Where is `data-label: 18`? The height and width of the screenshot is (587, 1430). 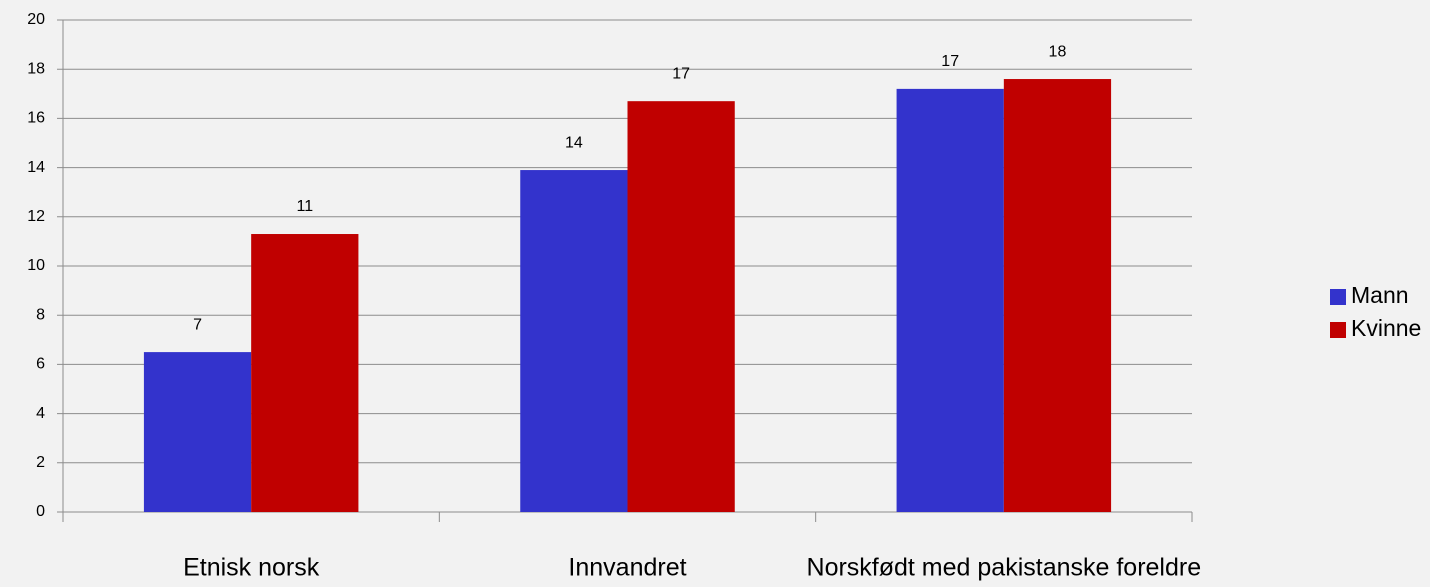 data-label: 18 is located at coordinates (1058, 51).